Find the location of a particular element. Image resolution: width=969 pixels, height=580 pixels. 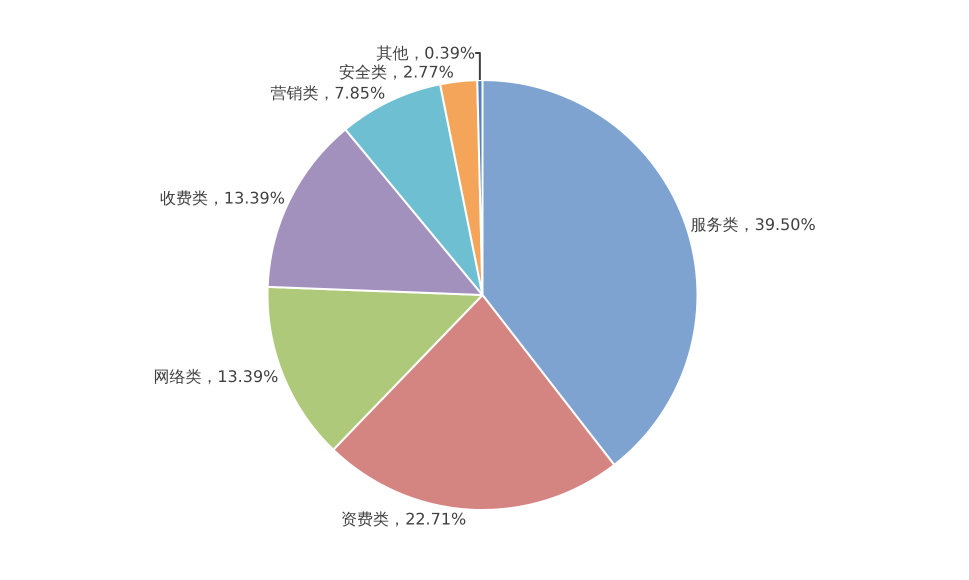

slice-label: 安全类，2.77% is located at coordinates (396, 72).